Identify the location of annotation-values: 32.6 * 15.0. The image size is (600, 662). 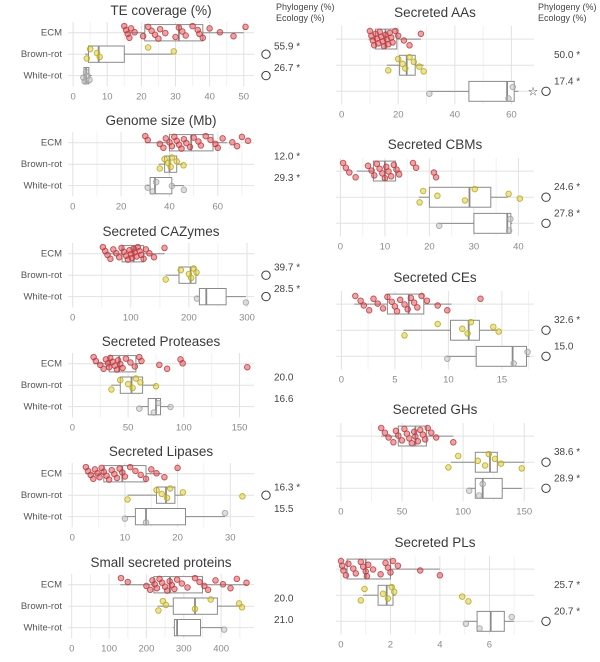
(567, 333).